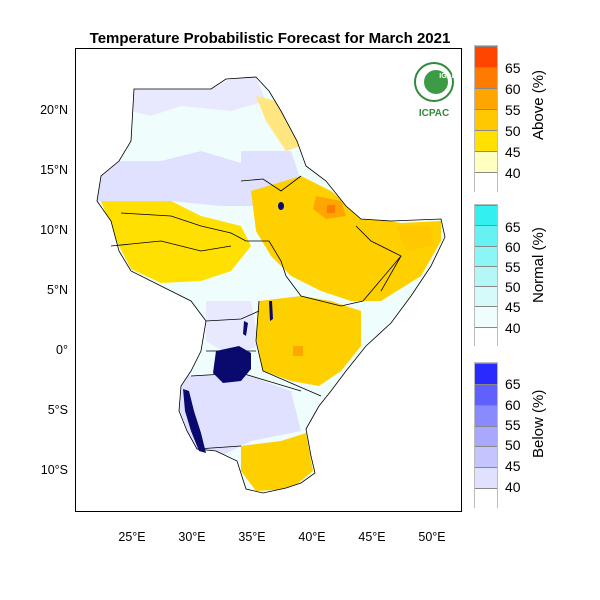 The width and height of the screenshot is (600, 600). What do you see at coordinates (176, 242) in the screenshot?
I see `above-zone-south-sudan-west` at bounding box center [176, 242].